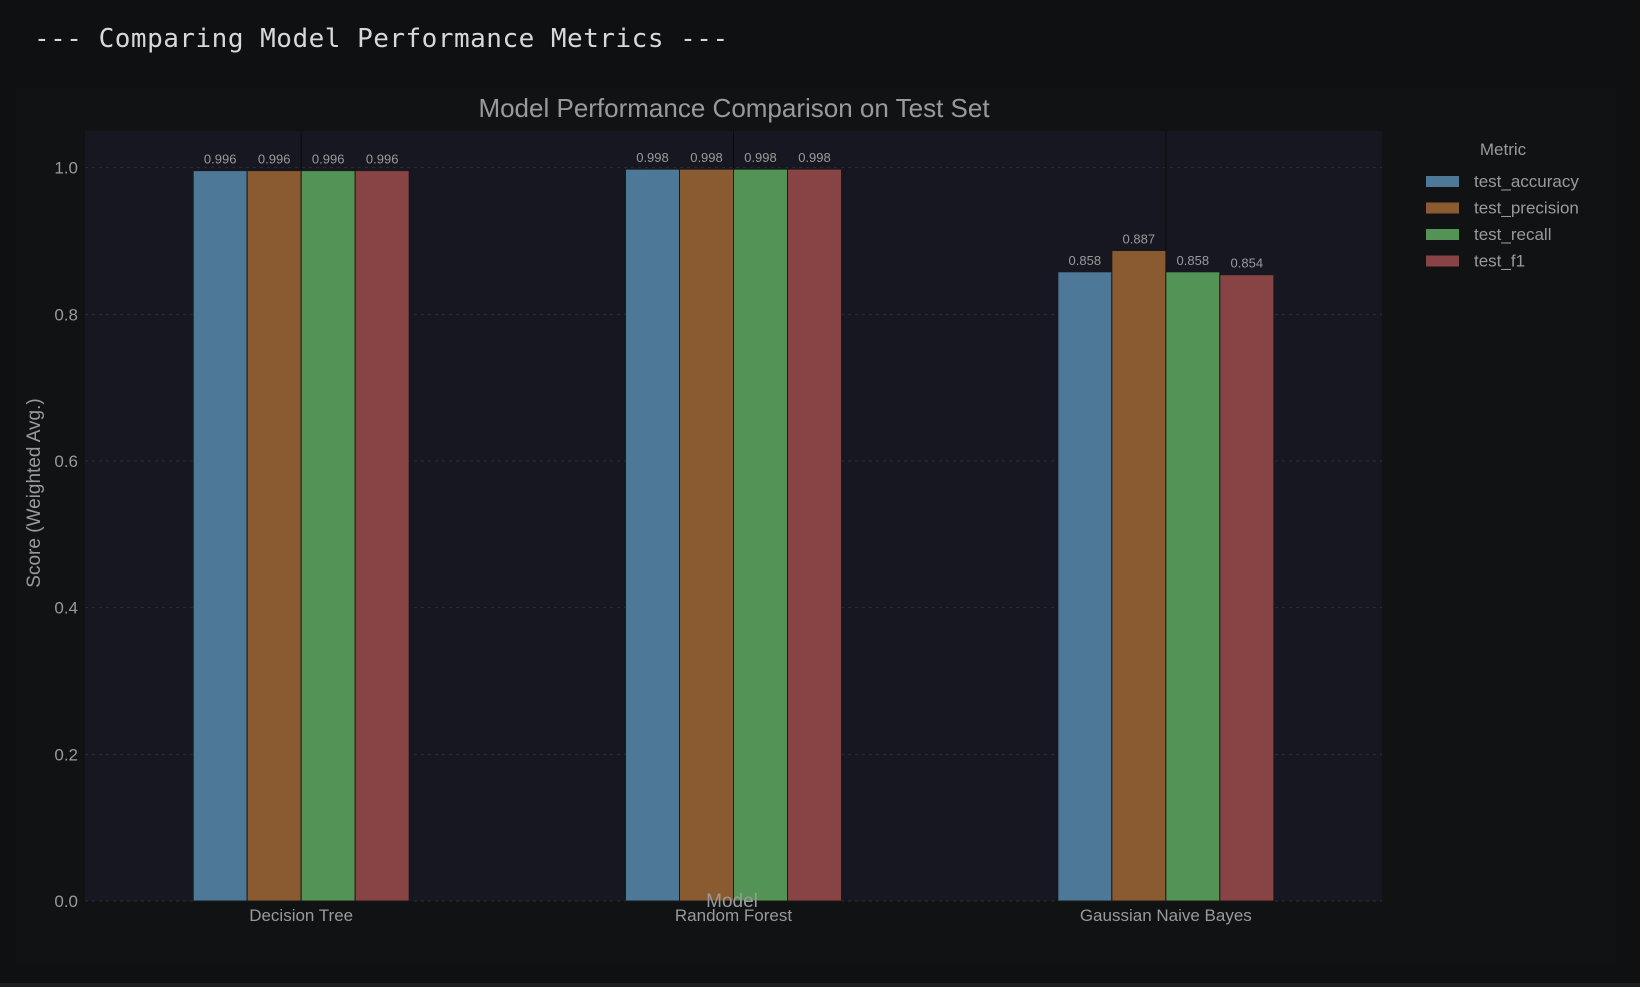  Describe the element at coordinates (734, 108) in the screenshot. I see `chart-title: Model Performance Comparison on Test Set` at that location.